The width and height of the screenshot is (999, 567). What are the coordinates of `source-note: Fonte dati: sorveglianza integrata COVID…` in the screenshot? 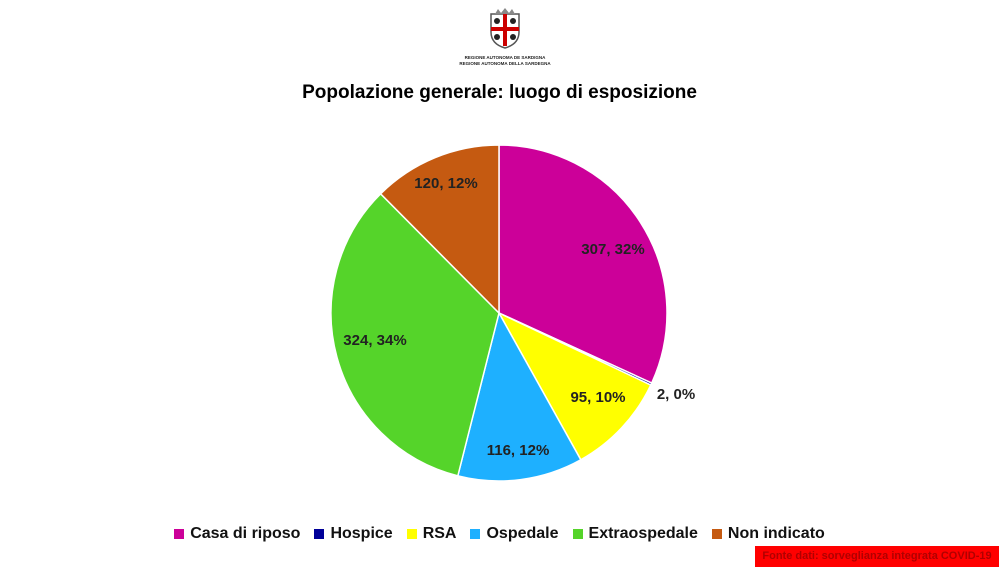 It's located at (877, 556).